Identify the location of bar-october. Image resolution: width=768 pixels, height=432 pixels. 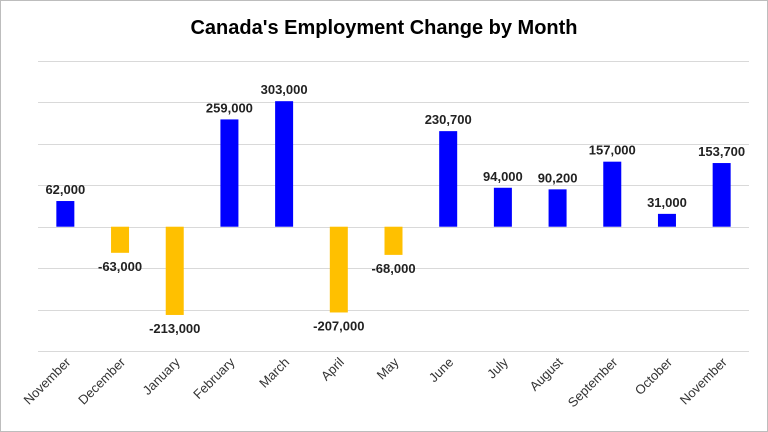
(666, 220).